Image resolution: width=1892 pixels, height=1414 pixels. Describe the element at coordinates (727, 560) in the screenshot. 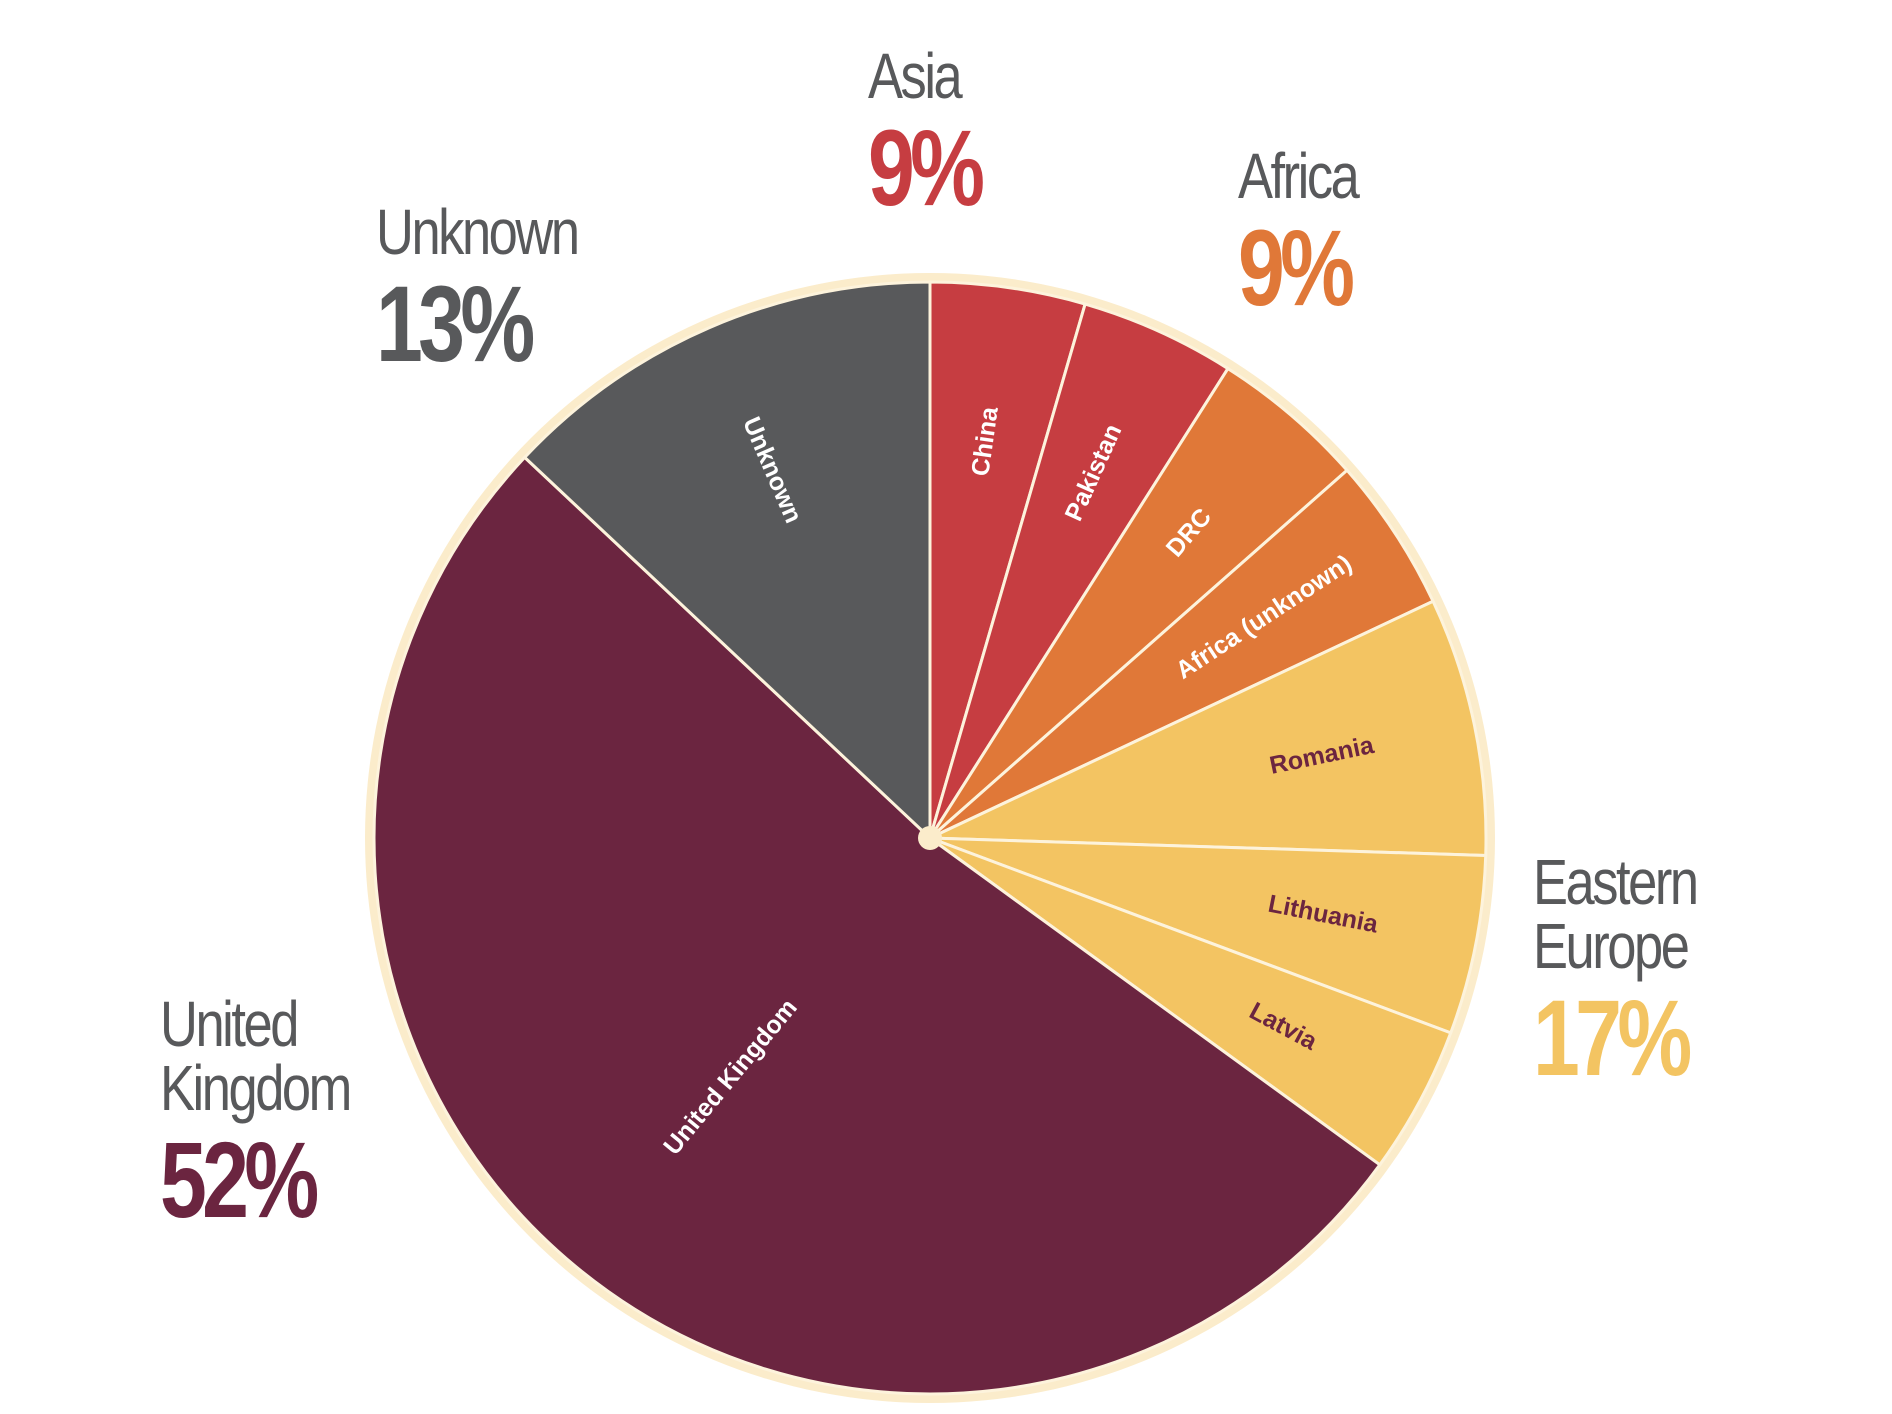

I see `pie-slice-unknown` at that location.